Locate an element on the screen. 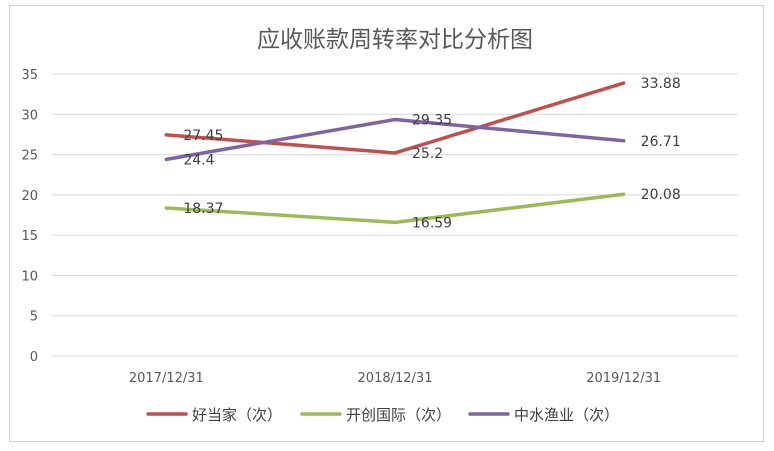 The image size is (774, 451). x-tick-label: 2018/12/31 is located at coordinates (395, 378).